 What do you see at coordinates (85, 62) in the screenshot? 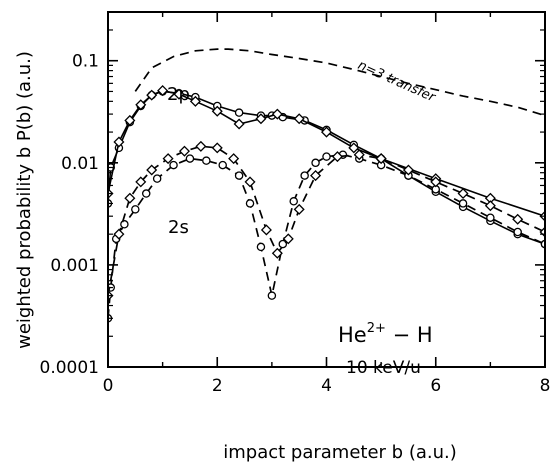
I see `y-tick-label-3: 0.1` at bounding box center [85, 62].